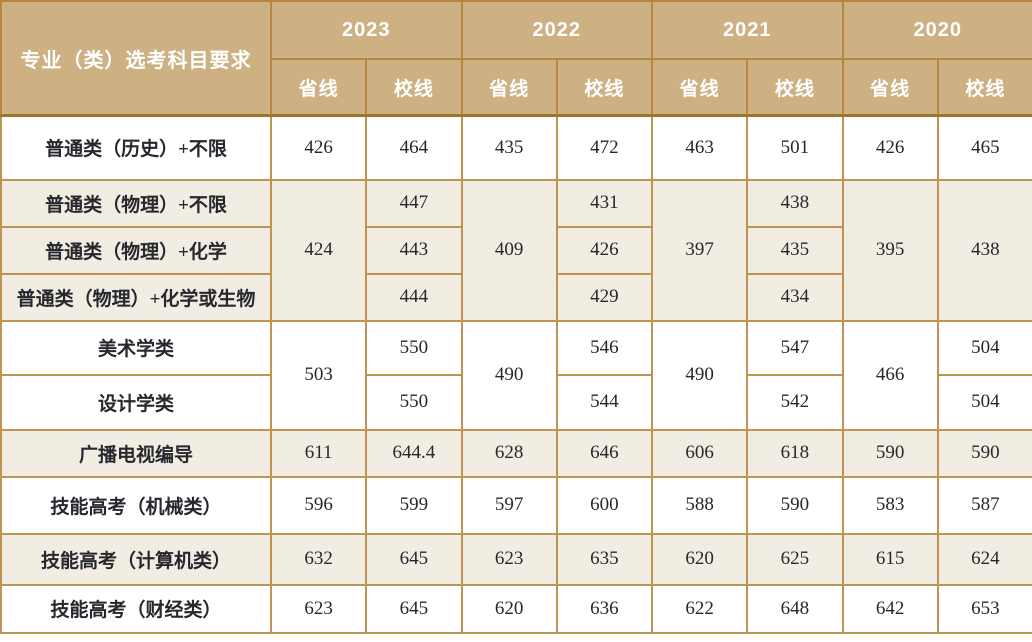  What do you see at coordinates (984, 608) in the screenshot?
I see `score-cell: 653` at bounding box center [984, 608].